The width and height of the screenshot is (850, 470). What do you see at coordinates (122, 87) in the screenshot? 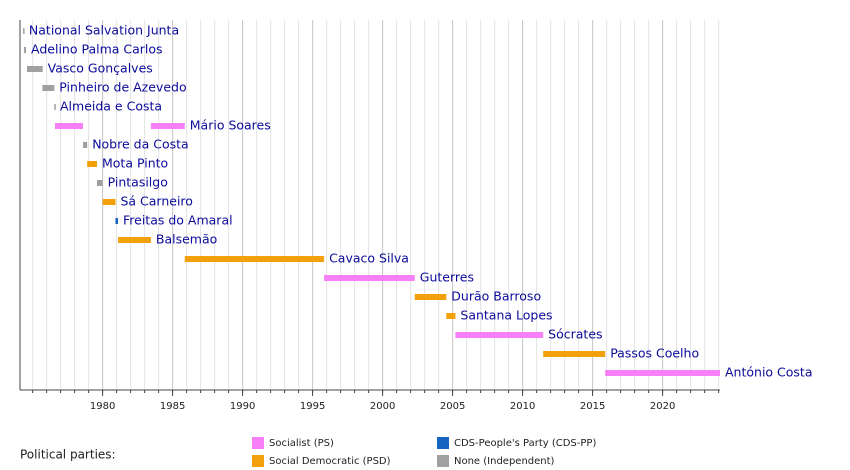
I see `row-label: Pinheiro de Azevedo` at bounding box center [122, 87].